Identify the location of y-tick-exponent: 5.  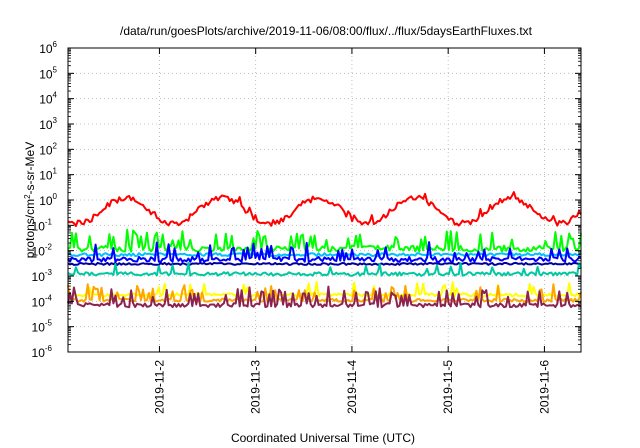
(55, 69).